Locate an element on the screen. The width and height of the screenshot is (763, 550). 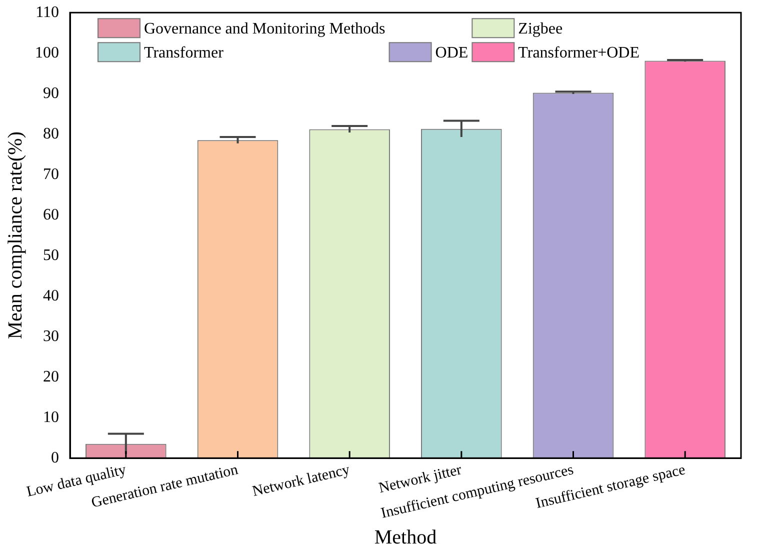
y-tick-label: 40 is located at coordinates (51, 295).